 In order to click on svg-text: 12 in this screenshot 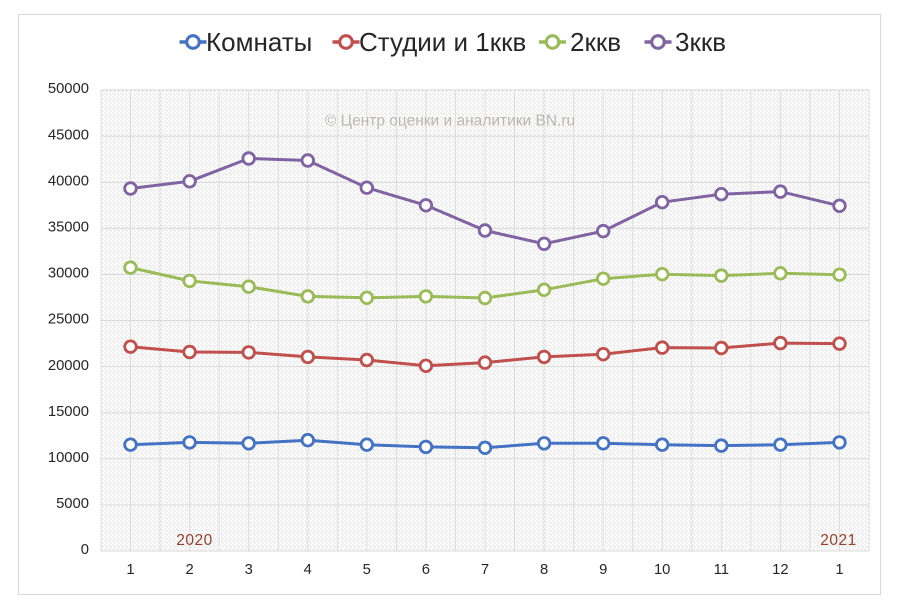, I will do `click(780, 570)`.